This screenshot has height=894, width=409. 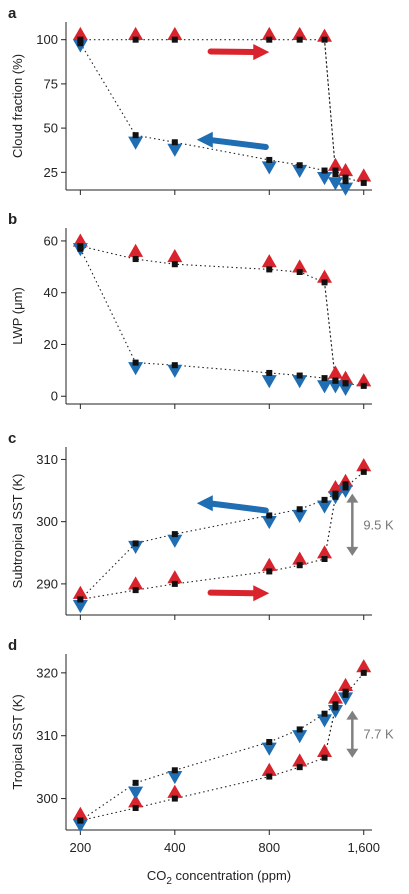 What do you see at coordinates (47, 798) in the screenshot?
I see `y-tick-label: 300` at bounding box center [47, 798].